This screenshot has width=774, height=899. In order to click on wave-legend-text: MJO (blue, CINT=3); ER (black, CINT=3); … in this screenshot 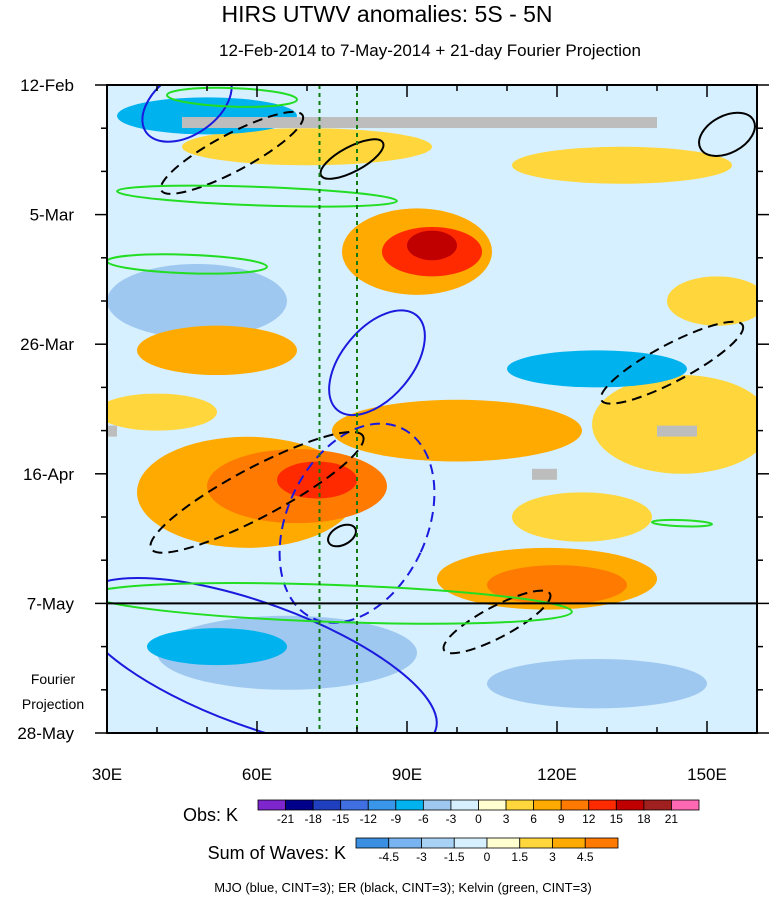, I will do `click(402, 887)`.